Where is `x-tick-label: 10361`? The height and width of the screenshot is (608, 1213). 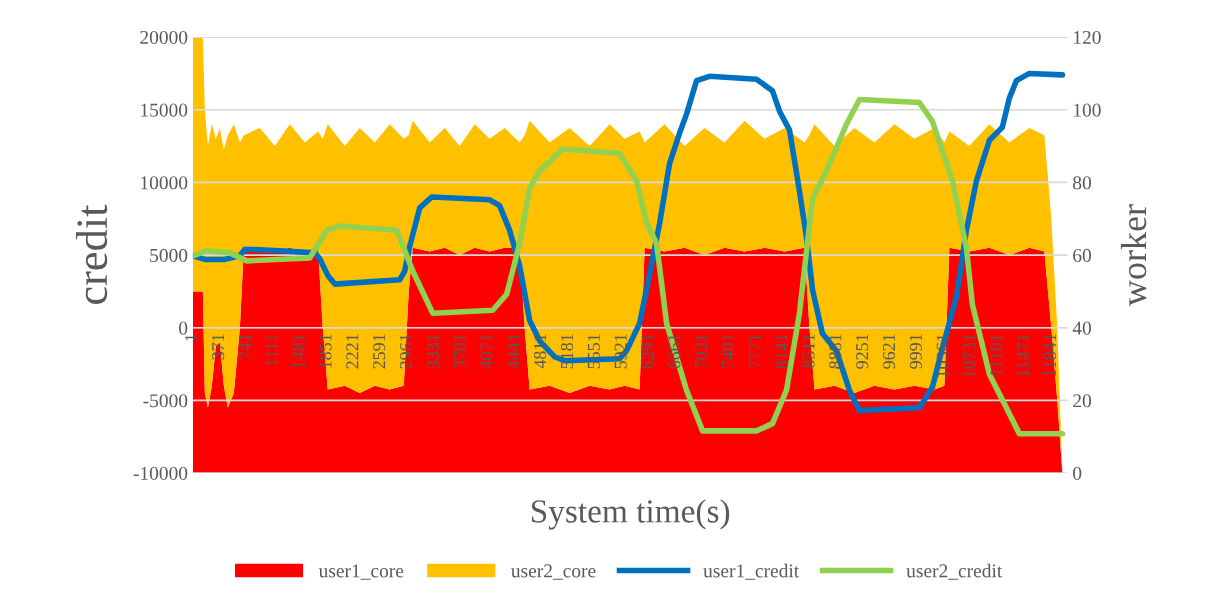 x-tick-label: 10361 is located at coordinates (942, 355).